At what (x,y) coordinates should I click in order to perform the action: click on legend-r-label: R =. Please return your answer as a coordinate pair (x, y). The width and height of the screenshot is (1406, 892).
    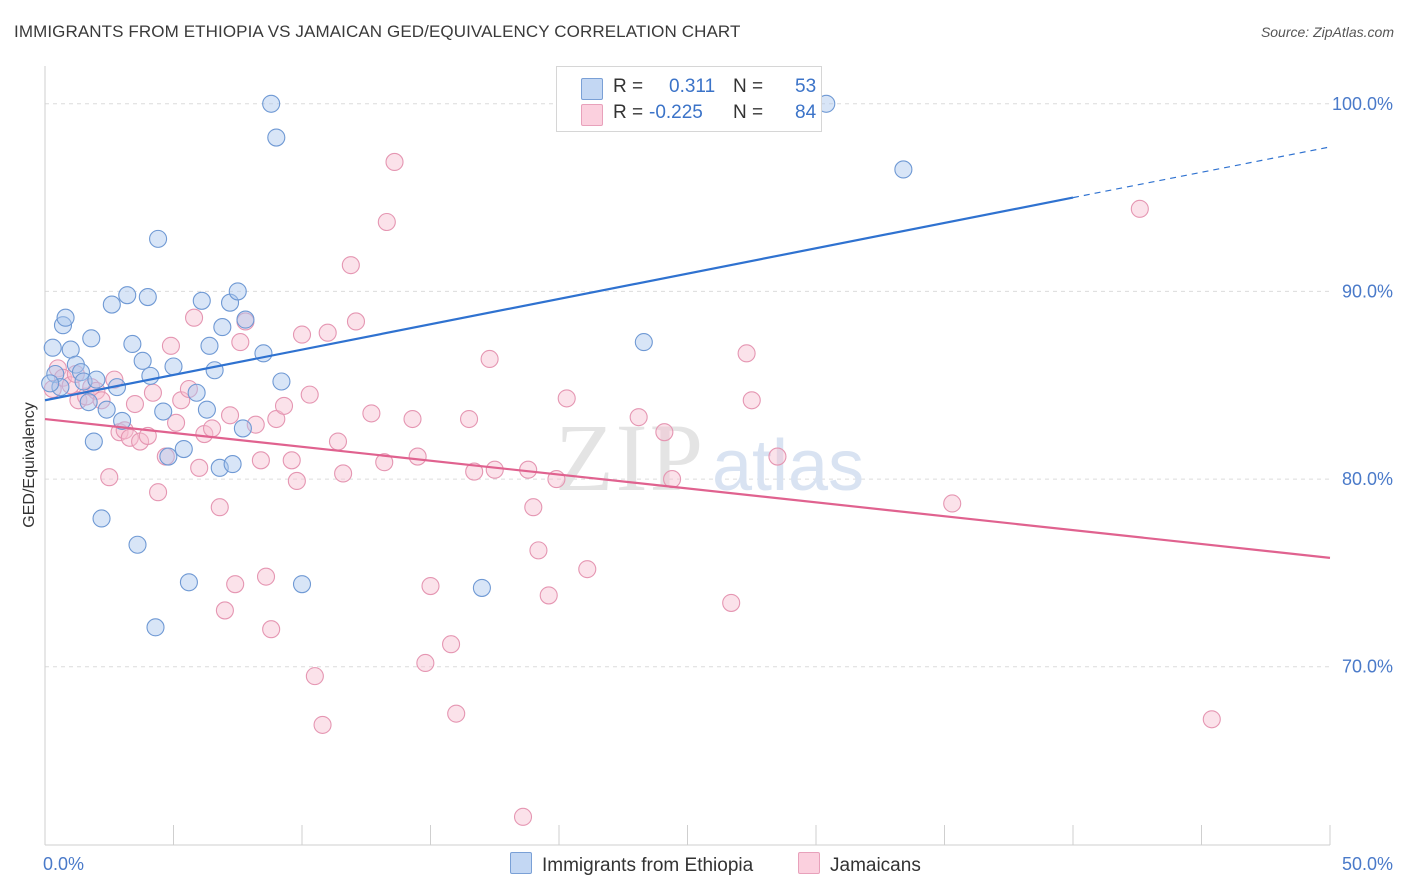
    Looking at the image, I should click on (628, 112).